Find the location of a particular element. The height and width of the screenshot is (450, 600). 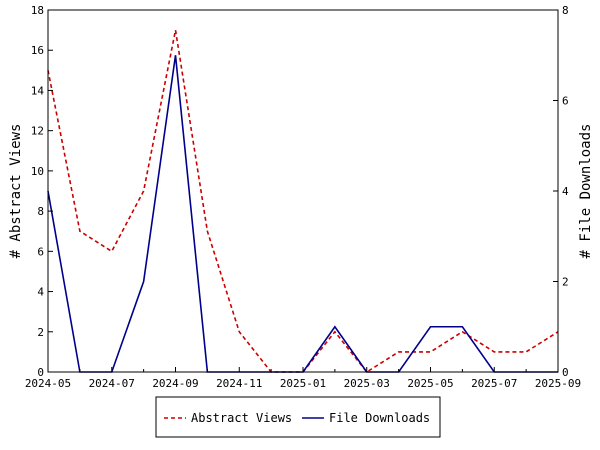

left-y-tick-label: 0 is located at coordinates (40, 372).